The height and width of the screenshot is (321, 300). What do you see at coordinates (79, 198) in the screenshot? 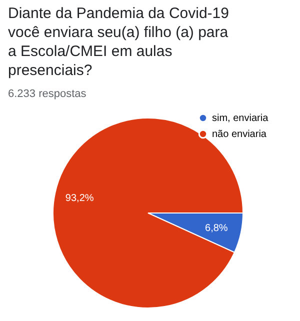
I see `data-label: 93,2%` at bounding box center [79, 198].